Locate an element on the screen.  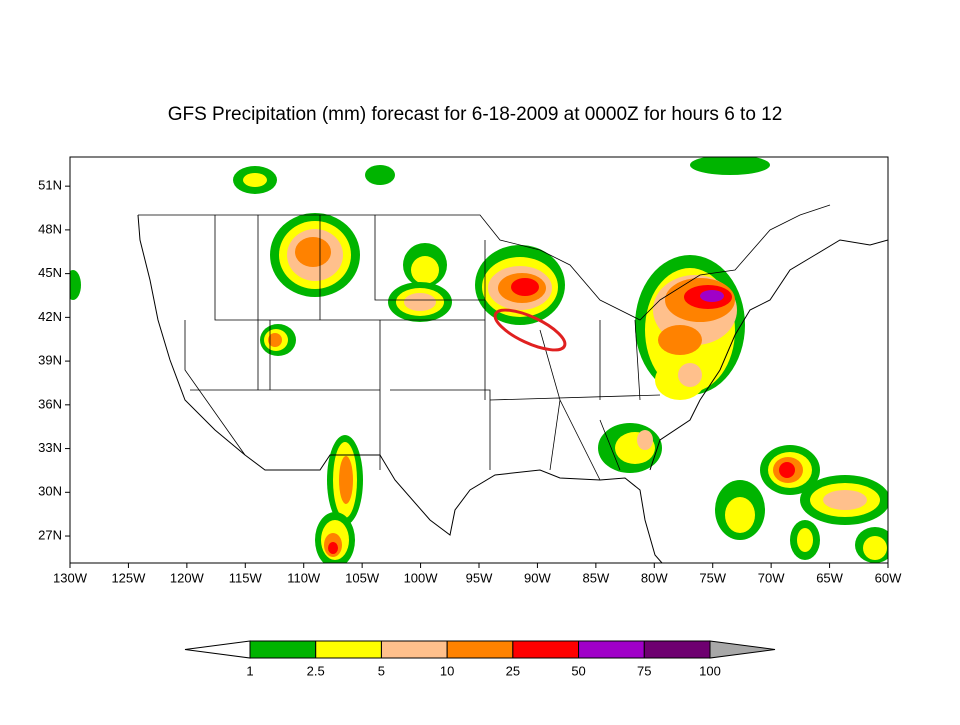
colorbar-label: 75 is located at coordinates (644, 670).